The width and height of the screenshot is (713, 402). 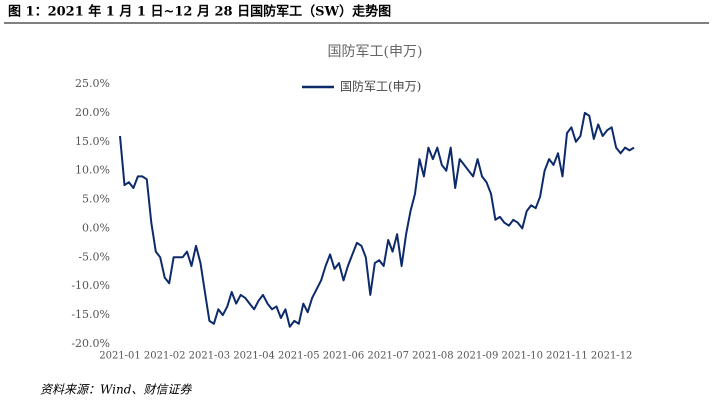 I want to click on x-tick-label: 2021-08, so click(x=433, y=356).